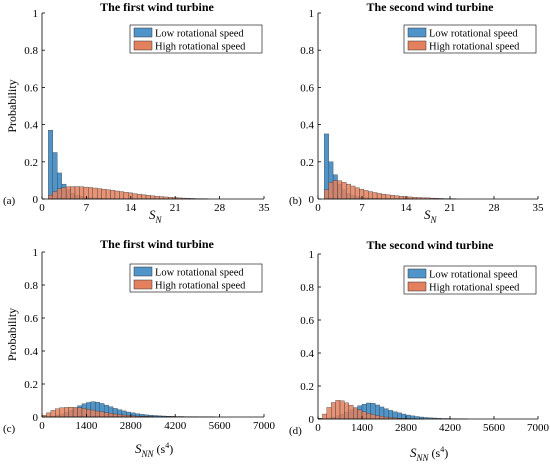 The height and width of the screenshot is (467, 550). Describe the element at coordinates (446, 453) in the screenshot. I see `x-axis-label-close-paren: )` at that location.